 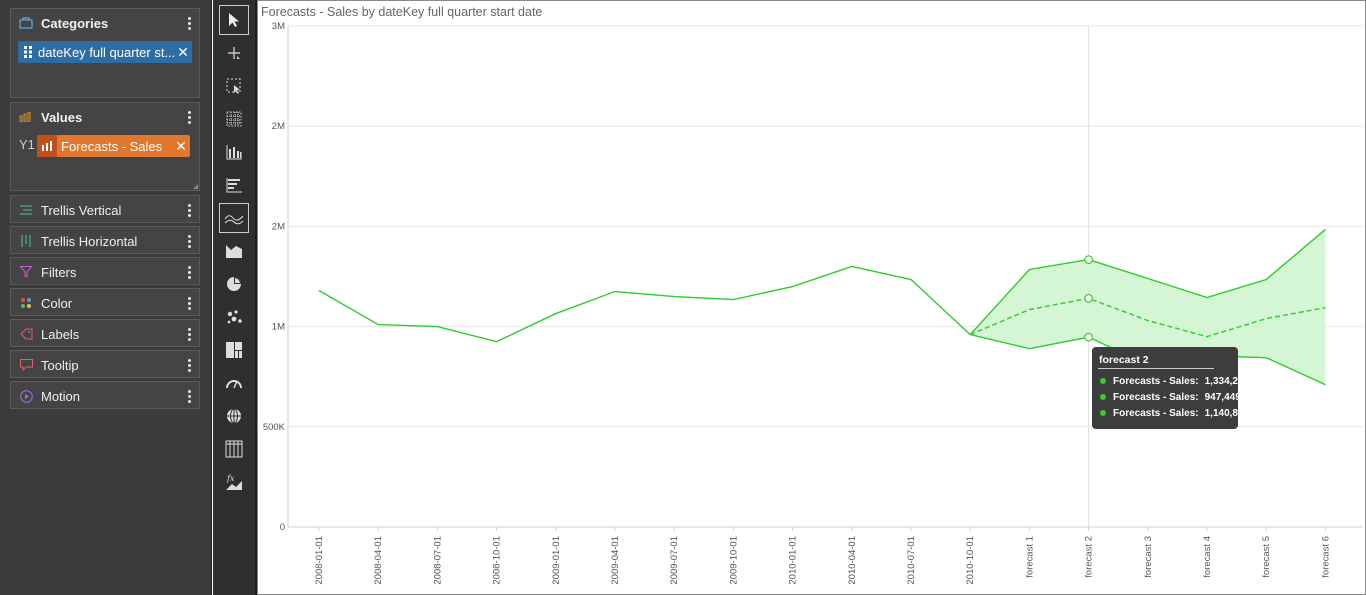 What do you see at coordinates (47, 146) in the screenshot?
I see `bar-chart-small-icon` at bounding box center [47, 146].